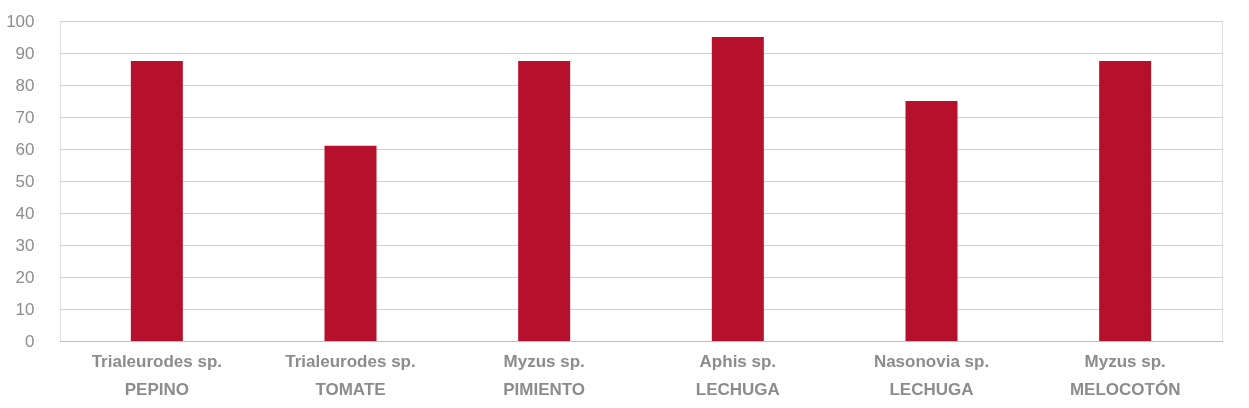  What do you see at coordinates (25, 85) in the screenshot?
I see `y-tick-label: 80` at bounding box center [25, 85].